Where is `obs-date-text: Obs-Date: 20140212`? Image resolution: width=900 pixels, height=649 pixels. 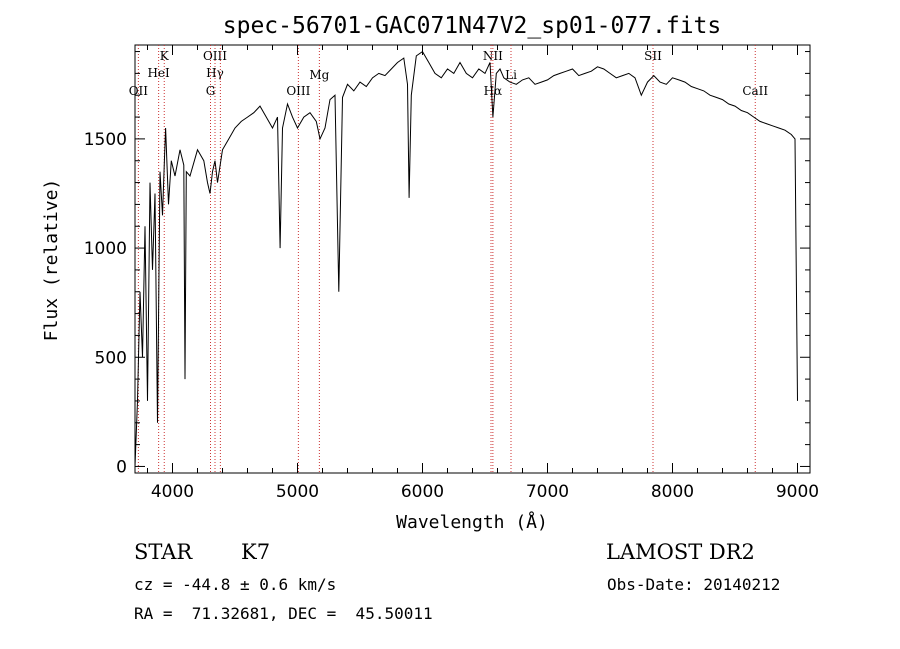
obs-date-text: Obs-Date: 20140212 is located at coordinates (694, 584).